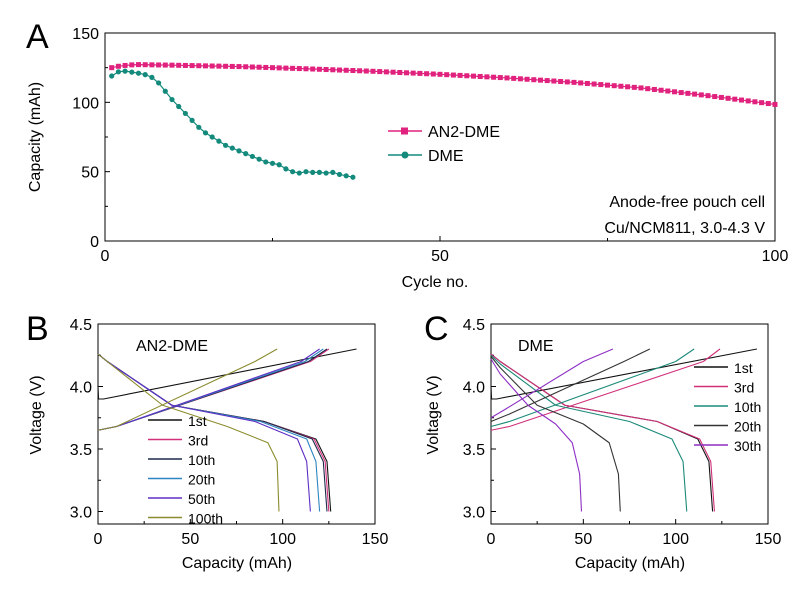 The width and height of the screenshot is (795, 593). What do you see at coordinates (464, 132) in the screenshot?
I see `legend-label-an2-dme: AN2-DME` at bounding box center [464, 132].